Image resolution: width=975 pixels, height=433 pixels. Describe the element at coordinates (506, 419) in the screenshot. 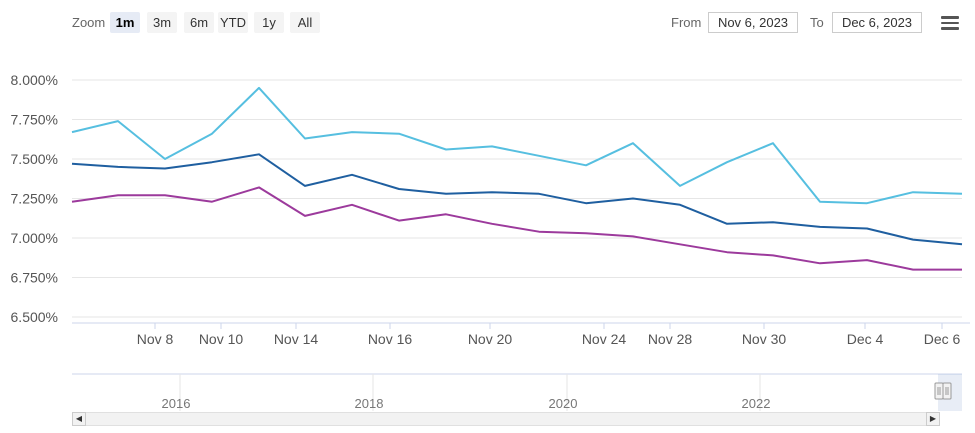

I see `navigator-scrollbar-track` at that location.